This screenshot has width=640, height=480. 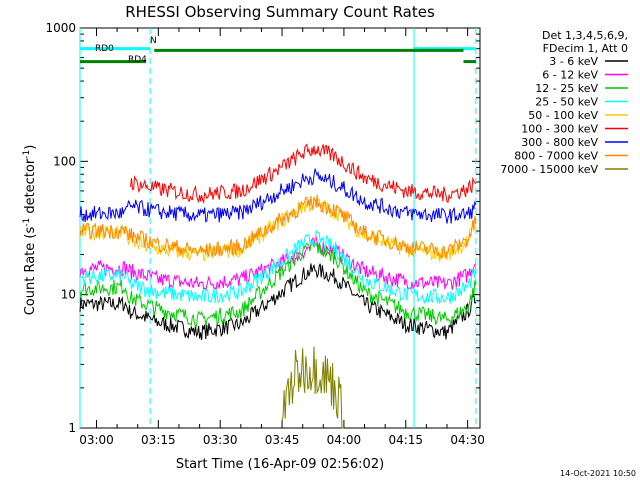 I want to click on footer-timestamp: 14-Oct-2021 10:50, so click(x=598, y=473).